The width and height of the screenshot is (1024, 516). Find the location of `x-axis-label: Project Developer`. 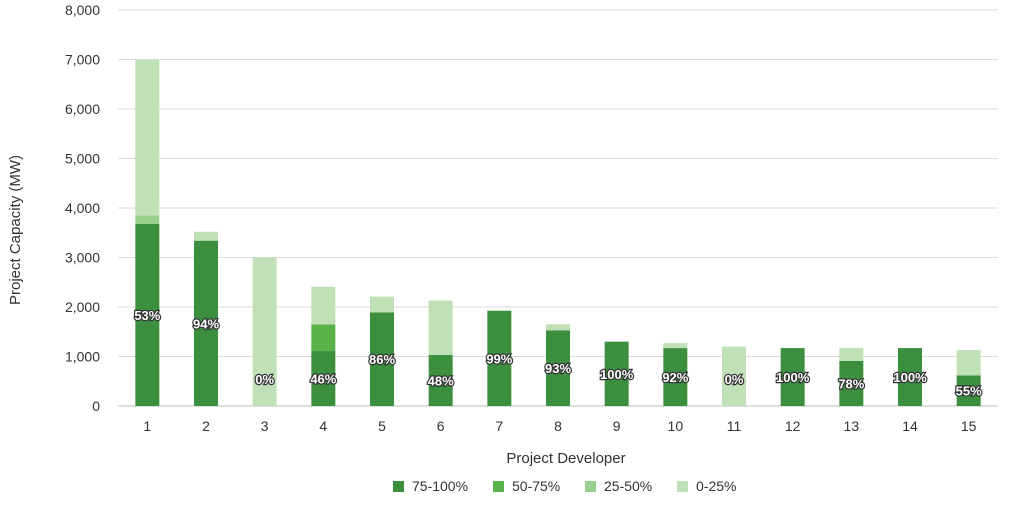

x-axis-label: Project Developer is located at coordinates (565, 458).